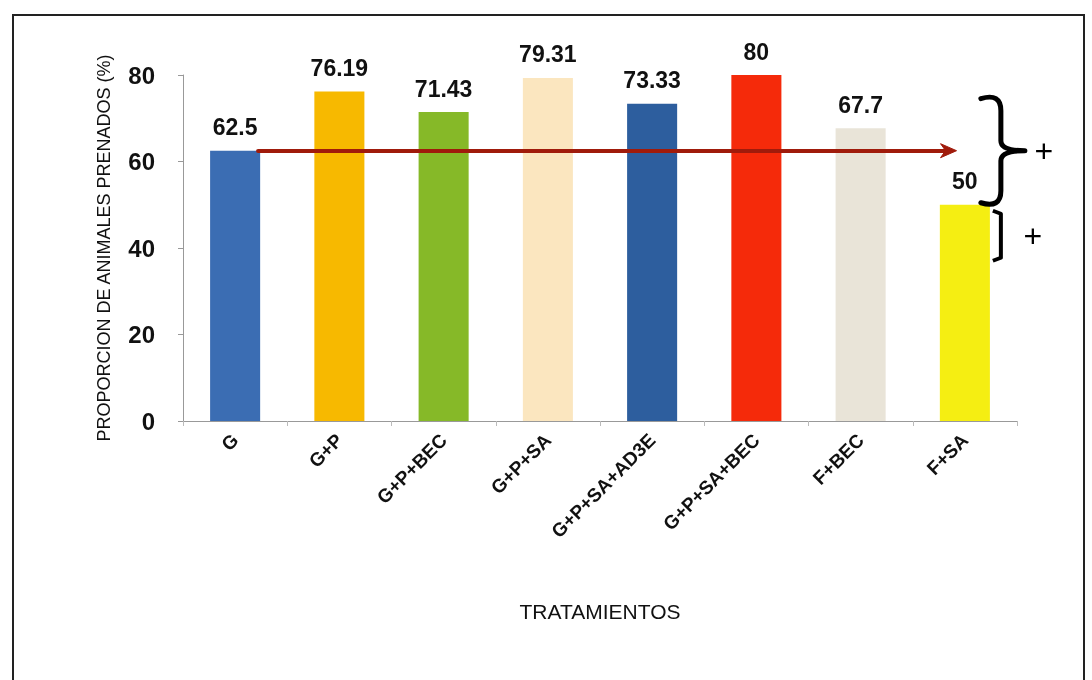 This screenshot has height=680, width=1092. I want to click on data-label: 62.5, so click(235, 127).